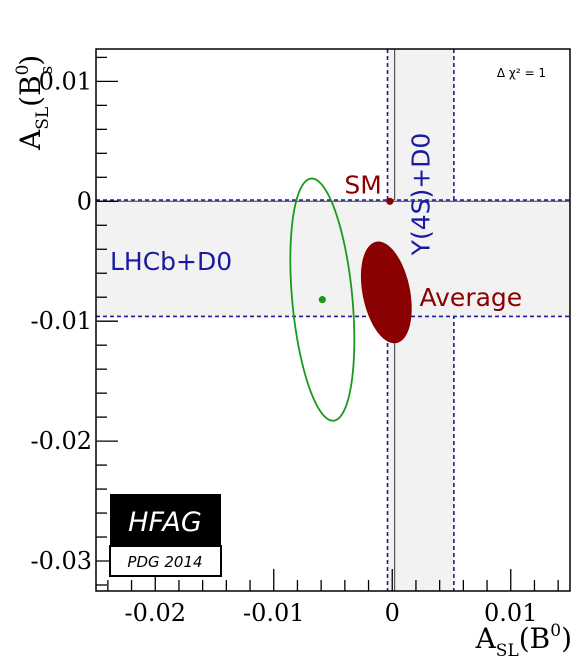  I want to click on band-label-y4s: Y(4S)+D0, so click(421, 195).